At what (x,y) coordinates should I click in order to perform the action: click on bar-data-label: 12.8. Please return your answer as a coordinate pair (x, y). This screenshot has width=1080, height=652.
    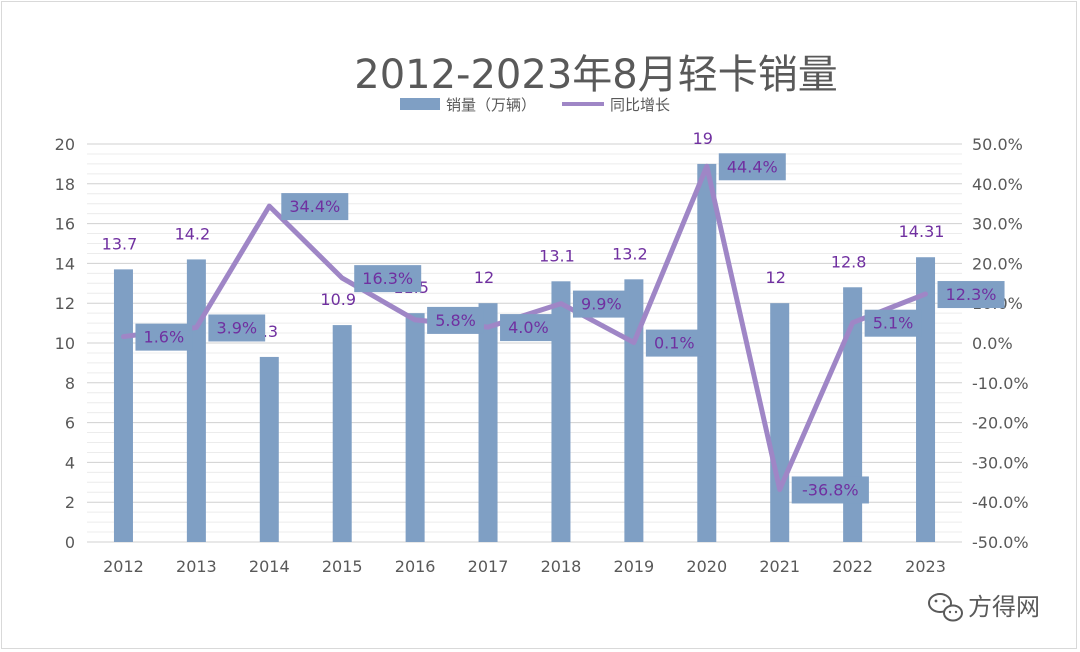
    Looking at the image, I should click on (849, 261).